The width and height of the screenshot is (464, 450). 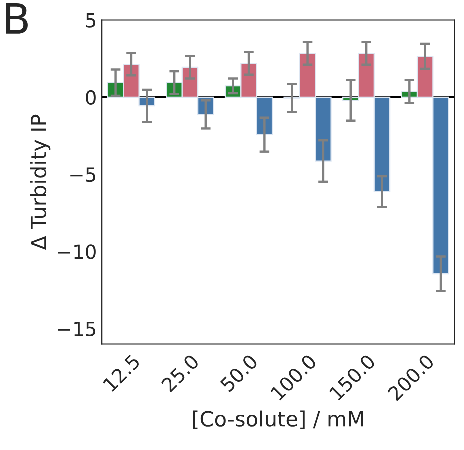 What do you see at coordinates (77, 329) in the screenshot?
I see `y-tick-label: −15` at bounding box center [77, 329].